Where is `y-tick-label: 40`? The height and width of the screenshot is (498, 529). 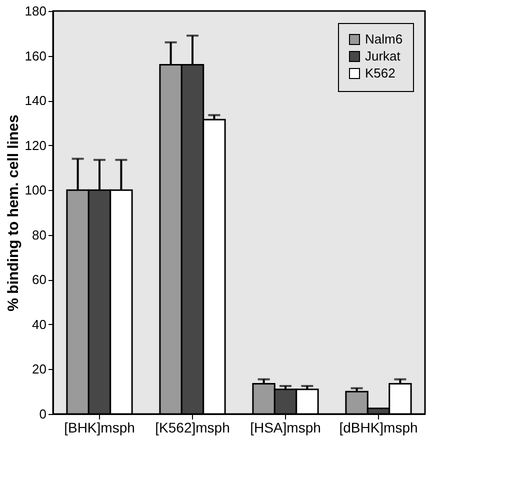
y-tick-label: 40 is located at coordinates (39, 324).